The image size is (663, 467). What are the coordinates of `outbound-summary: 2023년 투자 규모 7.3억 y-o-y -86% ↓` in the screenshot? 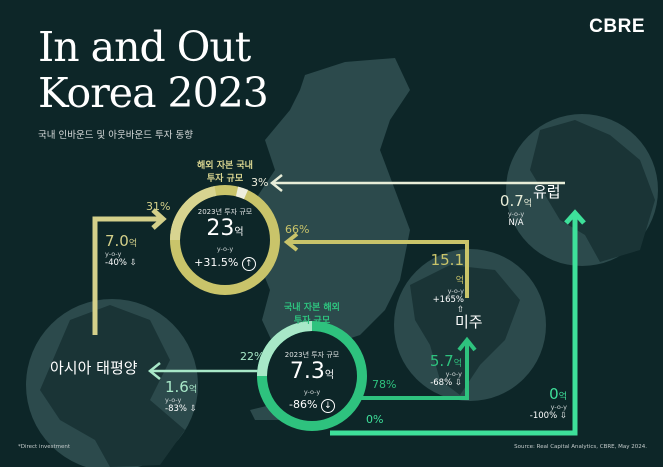 It's located at (312, 382).